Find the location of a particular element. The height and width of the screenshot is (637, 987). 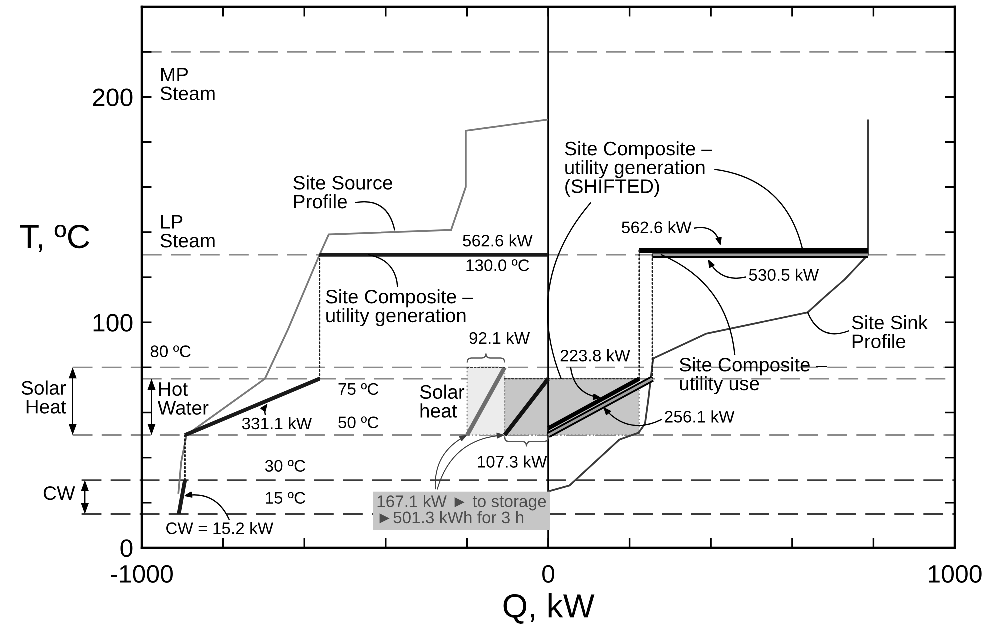

annotation: 167.1 kW ► to storage ►501.3 kWh for 3 h is located at coordinates (462, 509).